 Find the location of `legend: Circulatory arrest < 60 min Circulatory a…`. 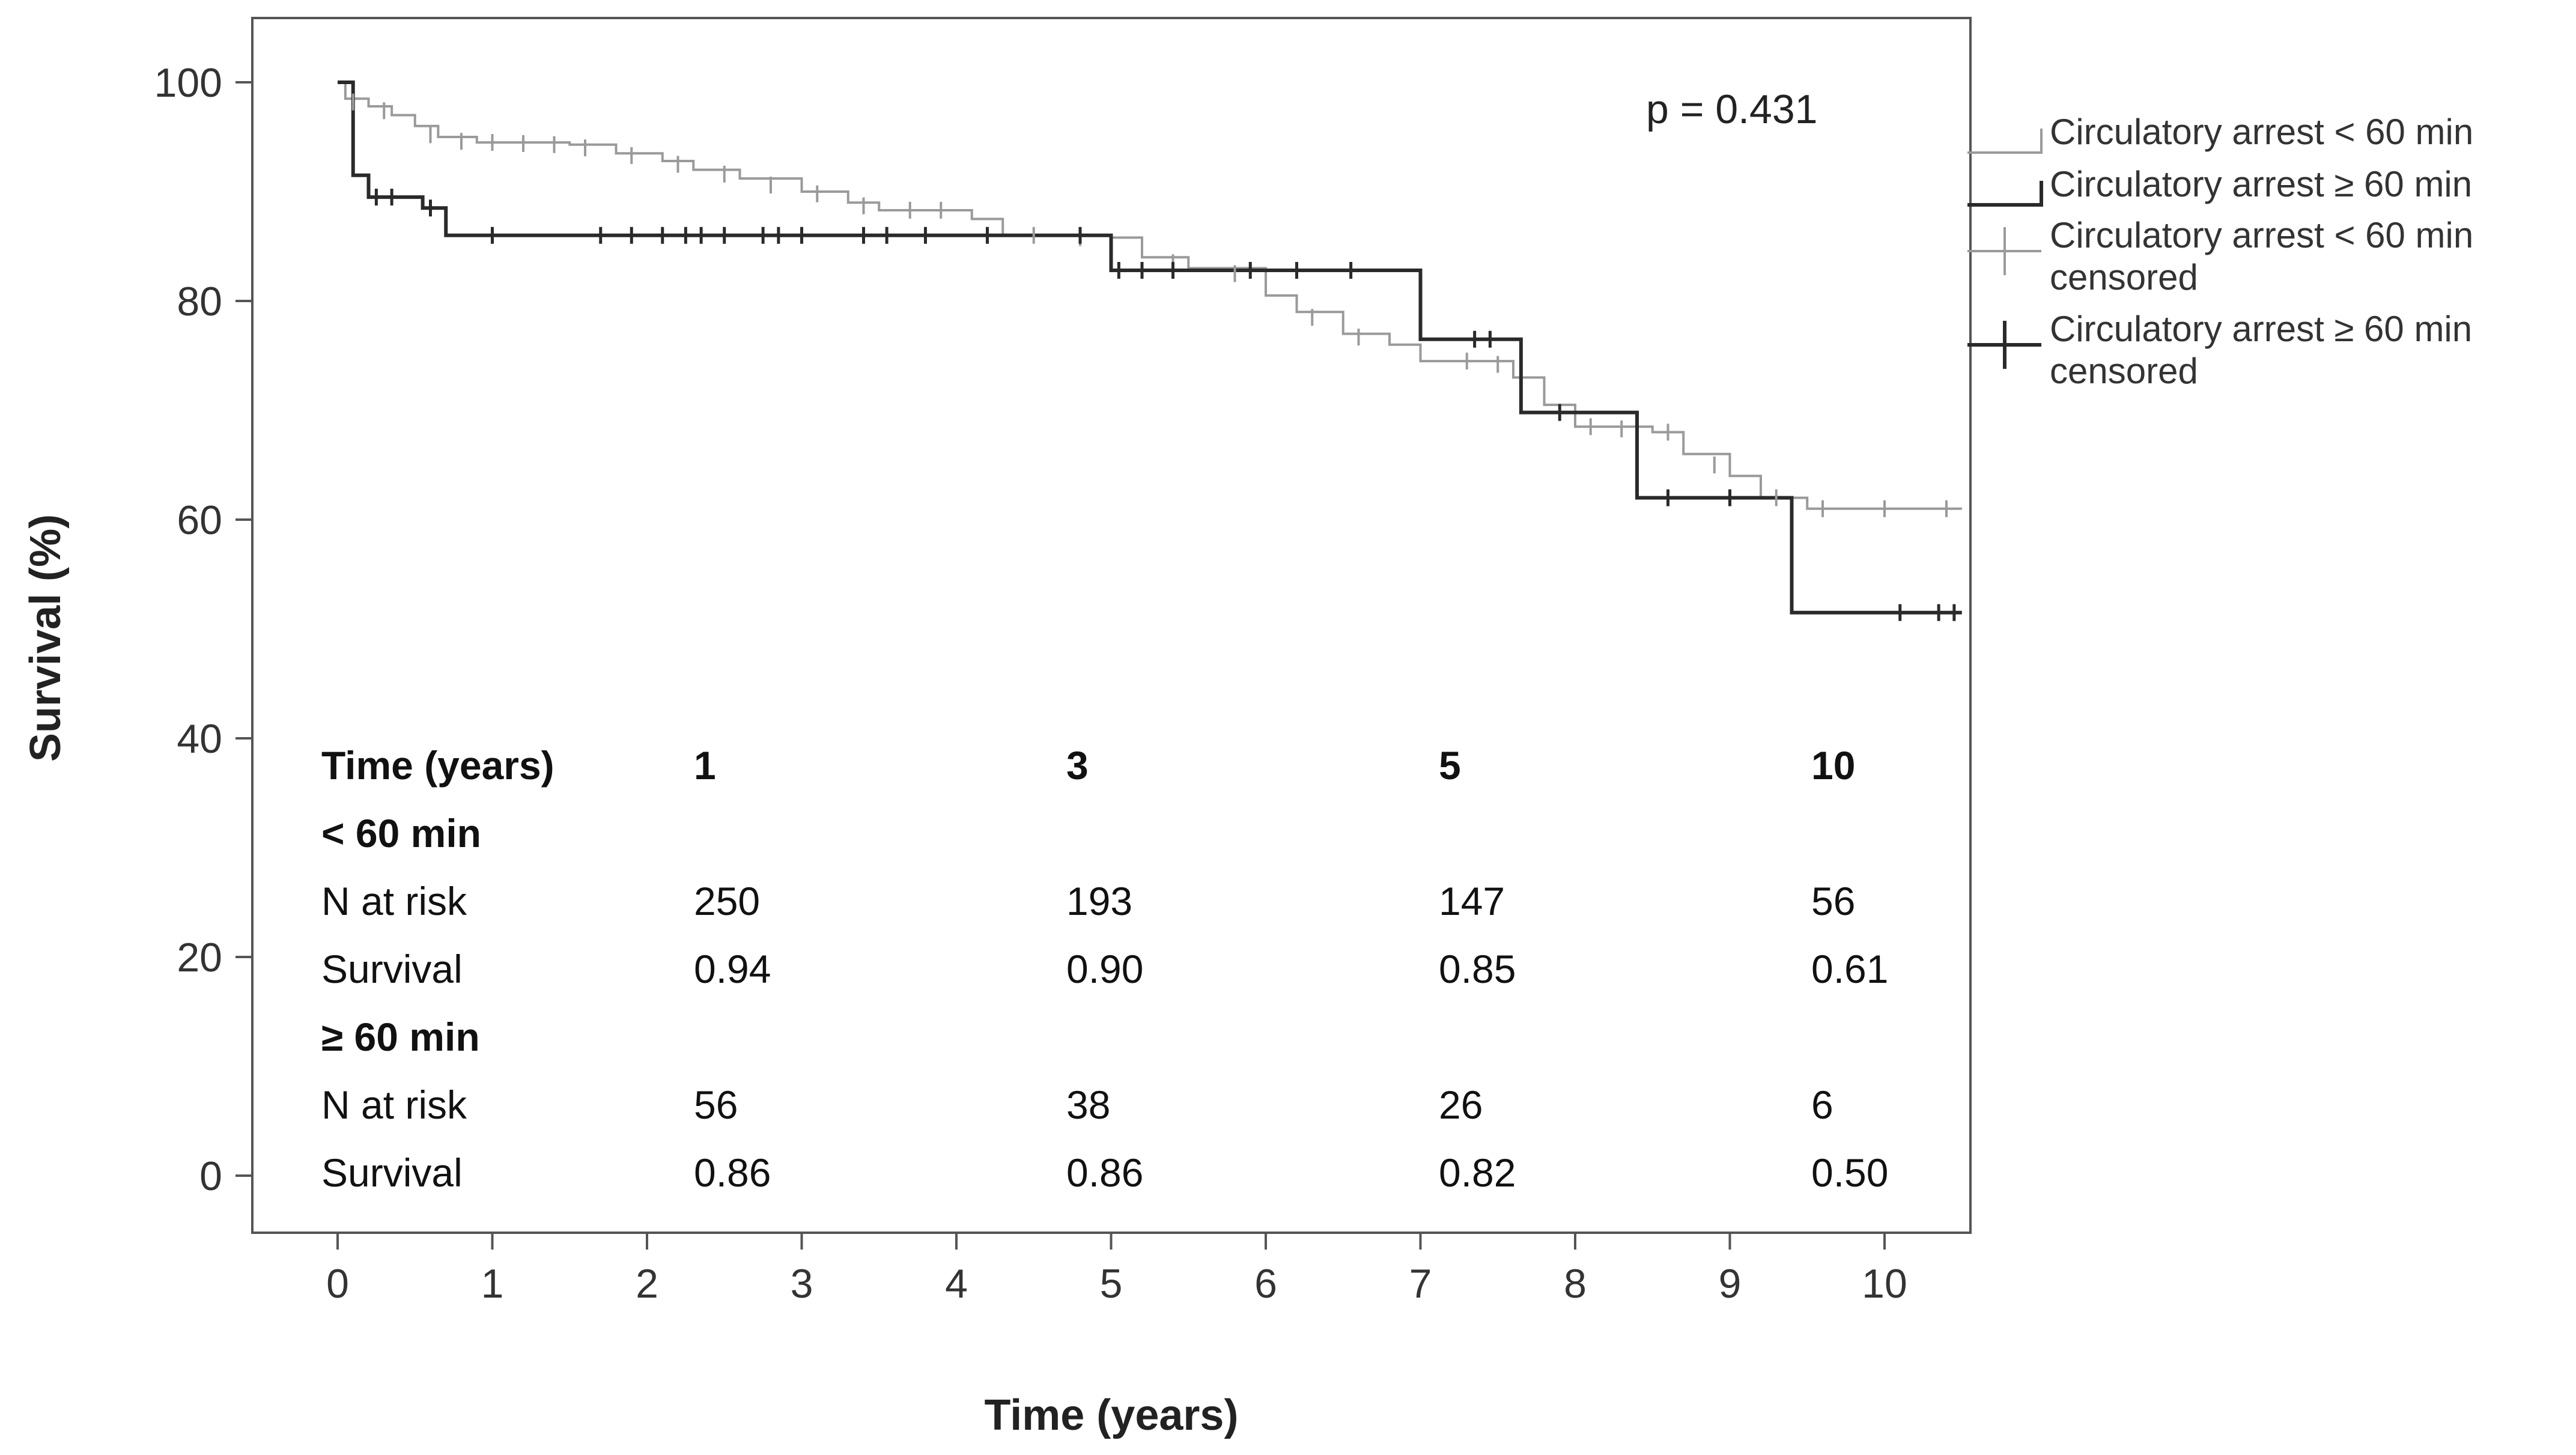

legend: Circulatory arrest < 60 min Circulatory a… is located at coordinates (2220, 251).